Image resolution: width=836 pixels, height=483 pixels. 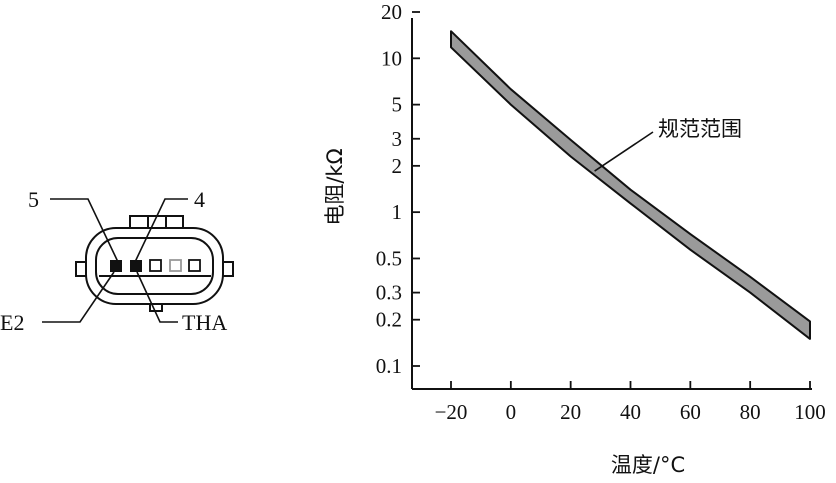 I want to click on x-tick-label: 0, so click(x=511, y=412).